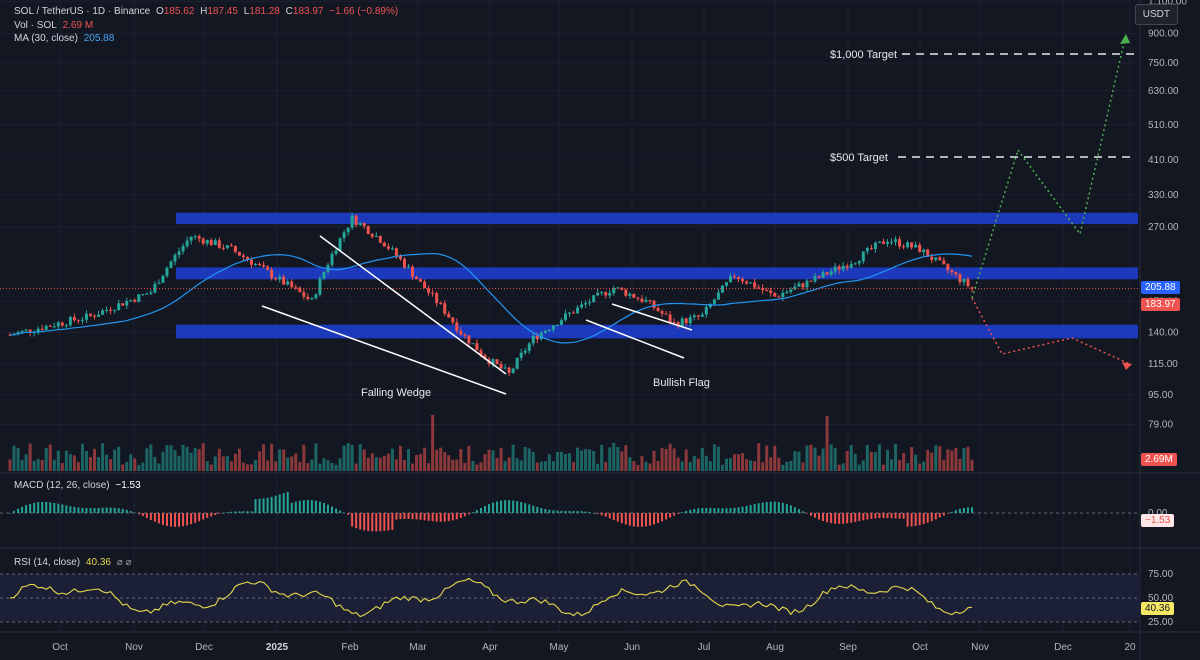 This screenshot has width=1200, height=660. Describe the element at coordinates (124, 562) in the screenshot. I see `rsi-visibility-icons: ⌀ ⌀` at that location.